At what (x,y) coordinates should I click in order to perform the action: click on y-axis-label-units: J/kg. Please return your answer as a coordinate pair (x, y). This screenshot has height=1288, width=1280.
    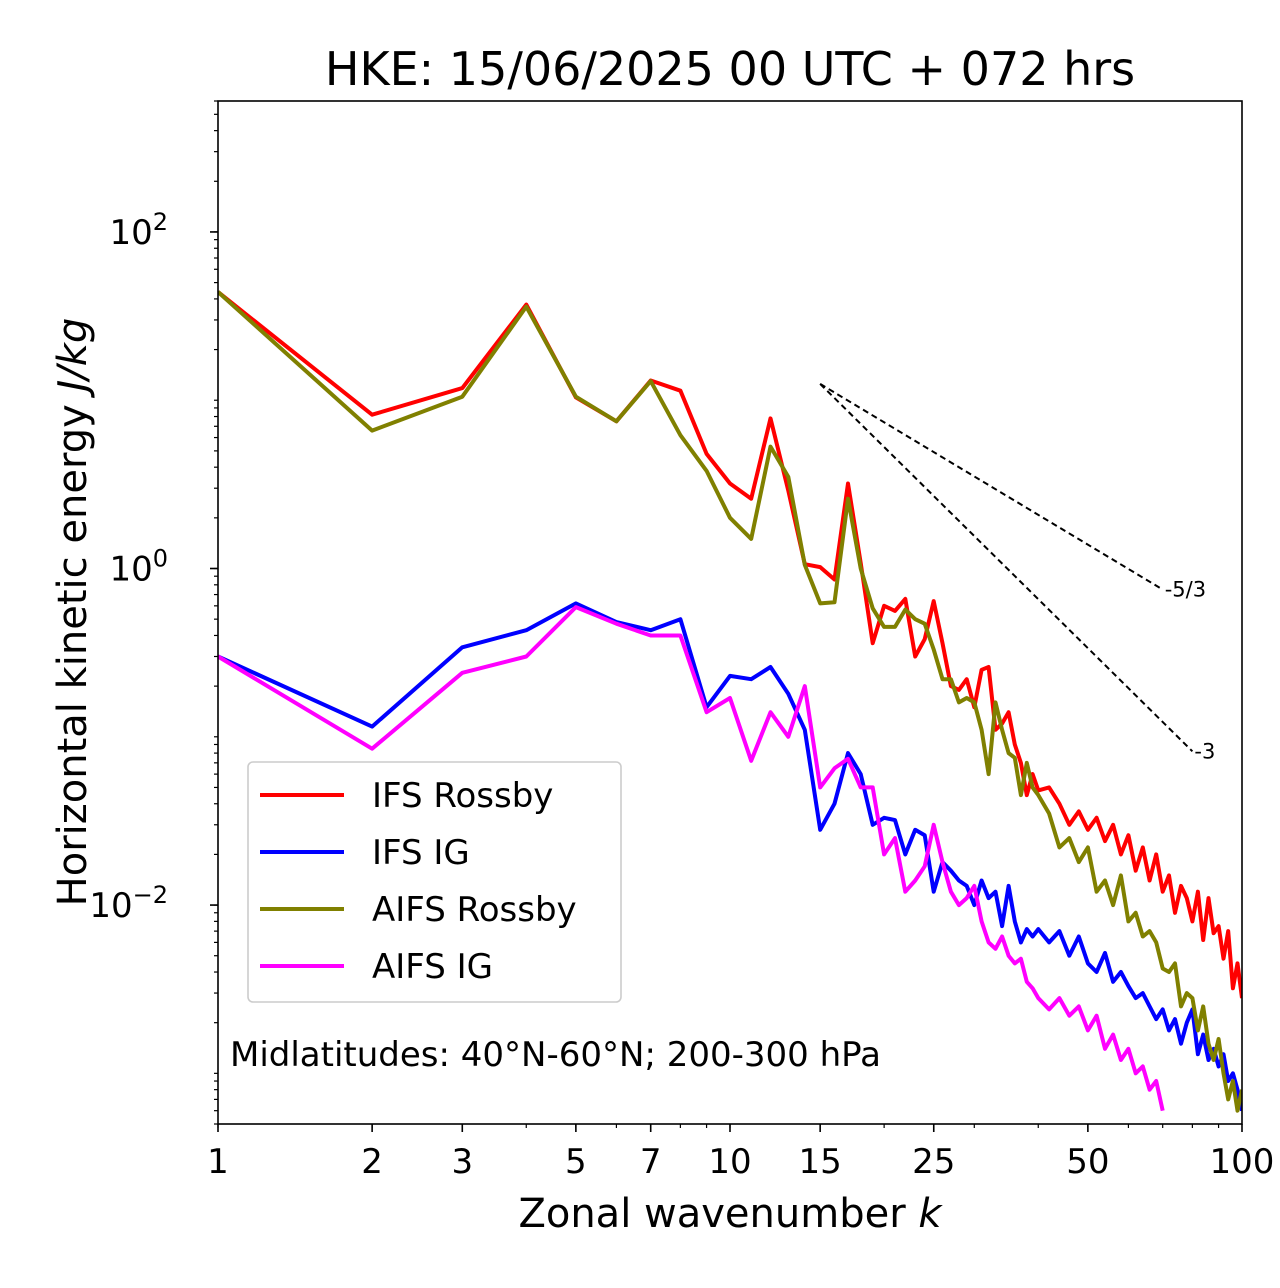
    Looking at the image, I should click on (73, 358).